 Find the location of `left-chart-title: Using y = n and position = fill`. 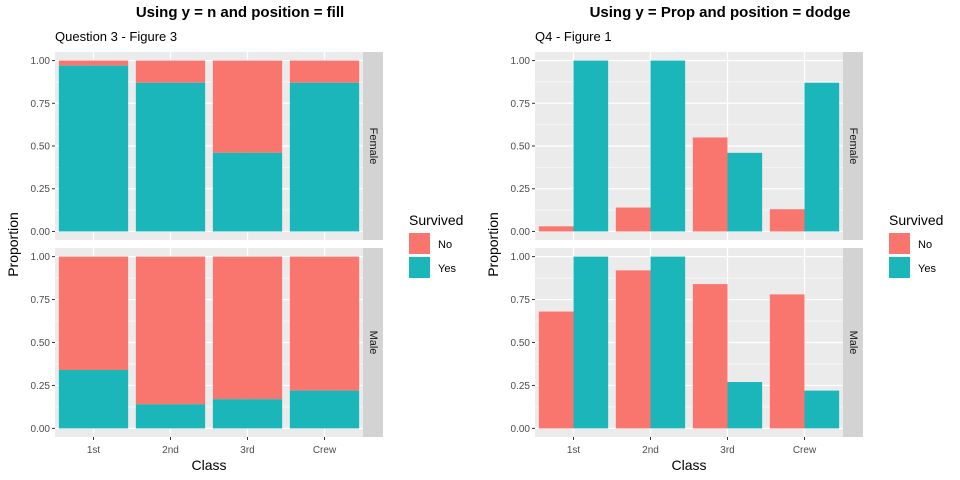

left-chart-title: Using y = n and position = fill is located at coordinates (240, 12).